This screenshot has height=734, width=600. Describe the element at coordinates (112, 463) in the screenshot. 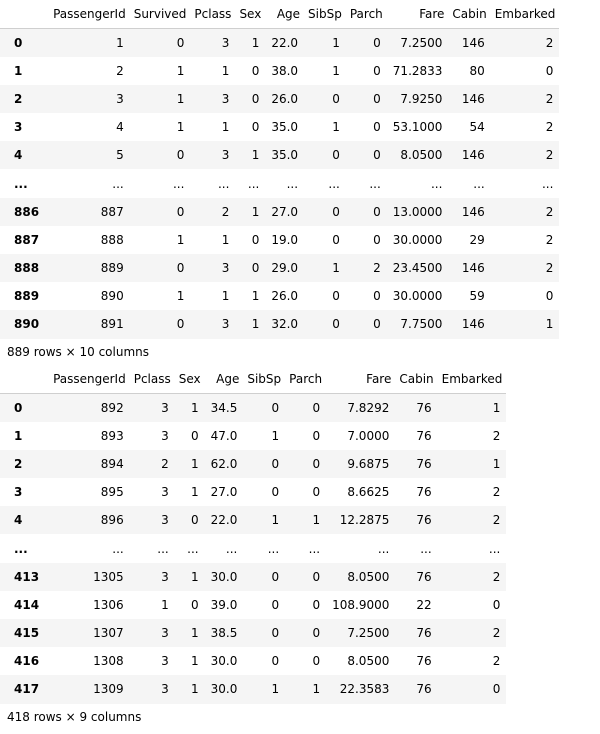

I see `table-cell: 894` at that location.